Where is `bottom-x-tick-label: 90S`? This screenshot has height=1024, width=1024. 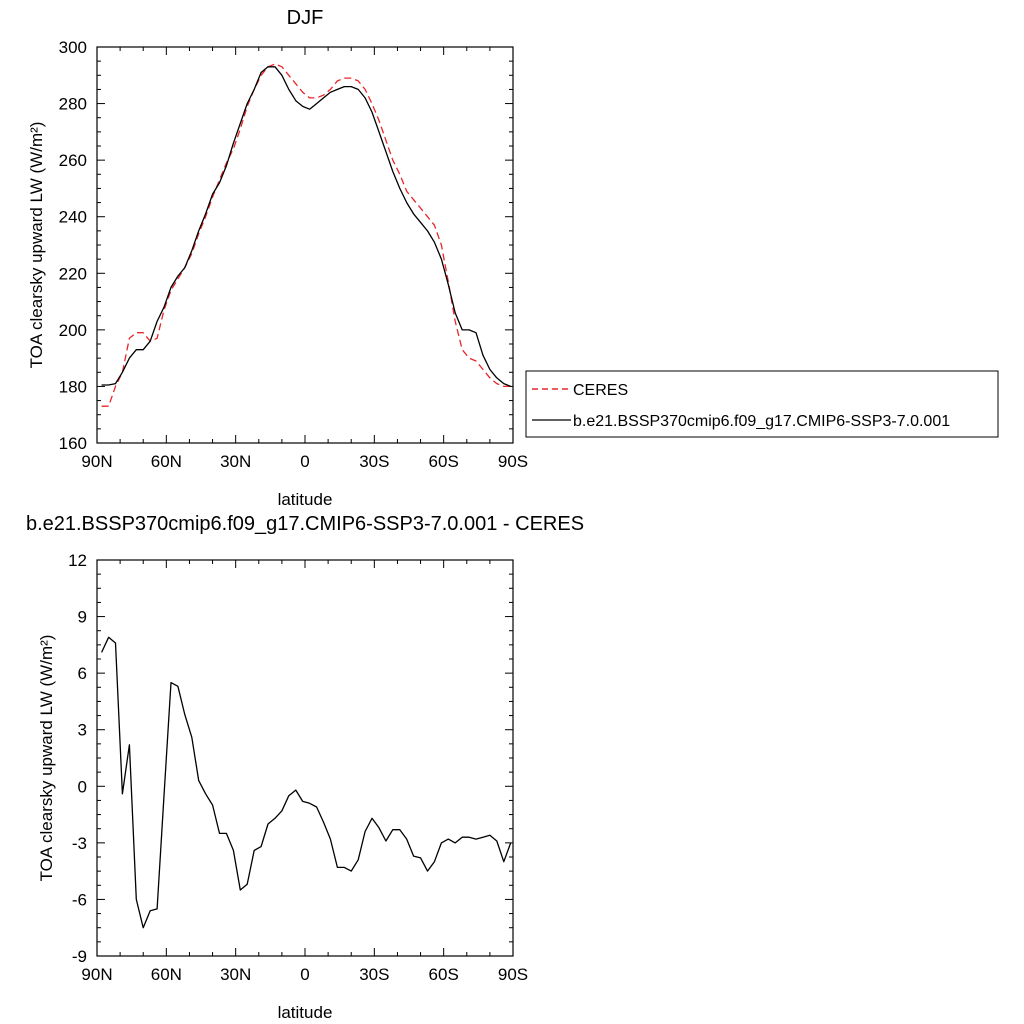 bottom-x-tick-label: 90S is located at coordinates (513, 974).